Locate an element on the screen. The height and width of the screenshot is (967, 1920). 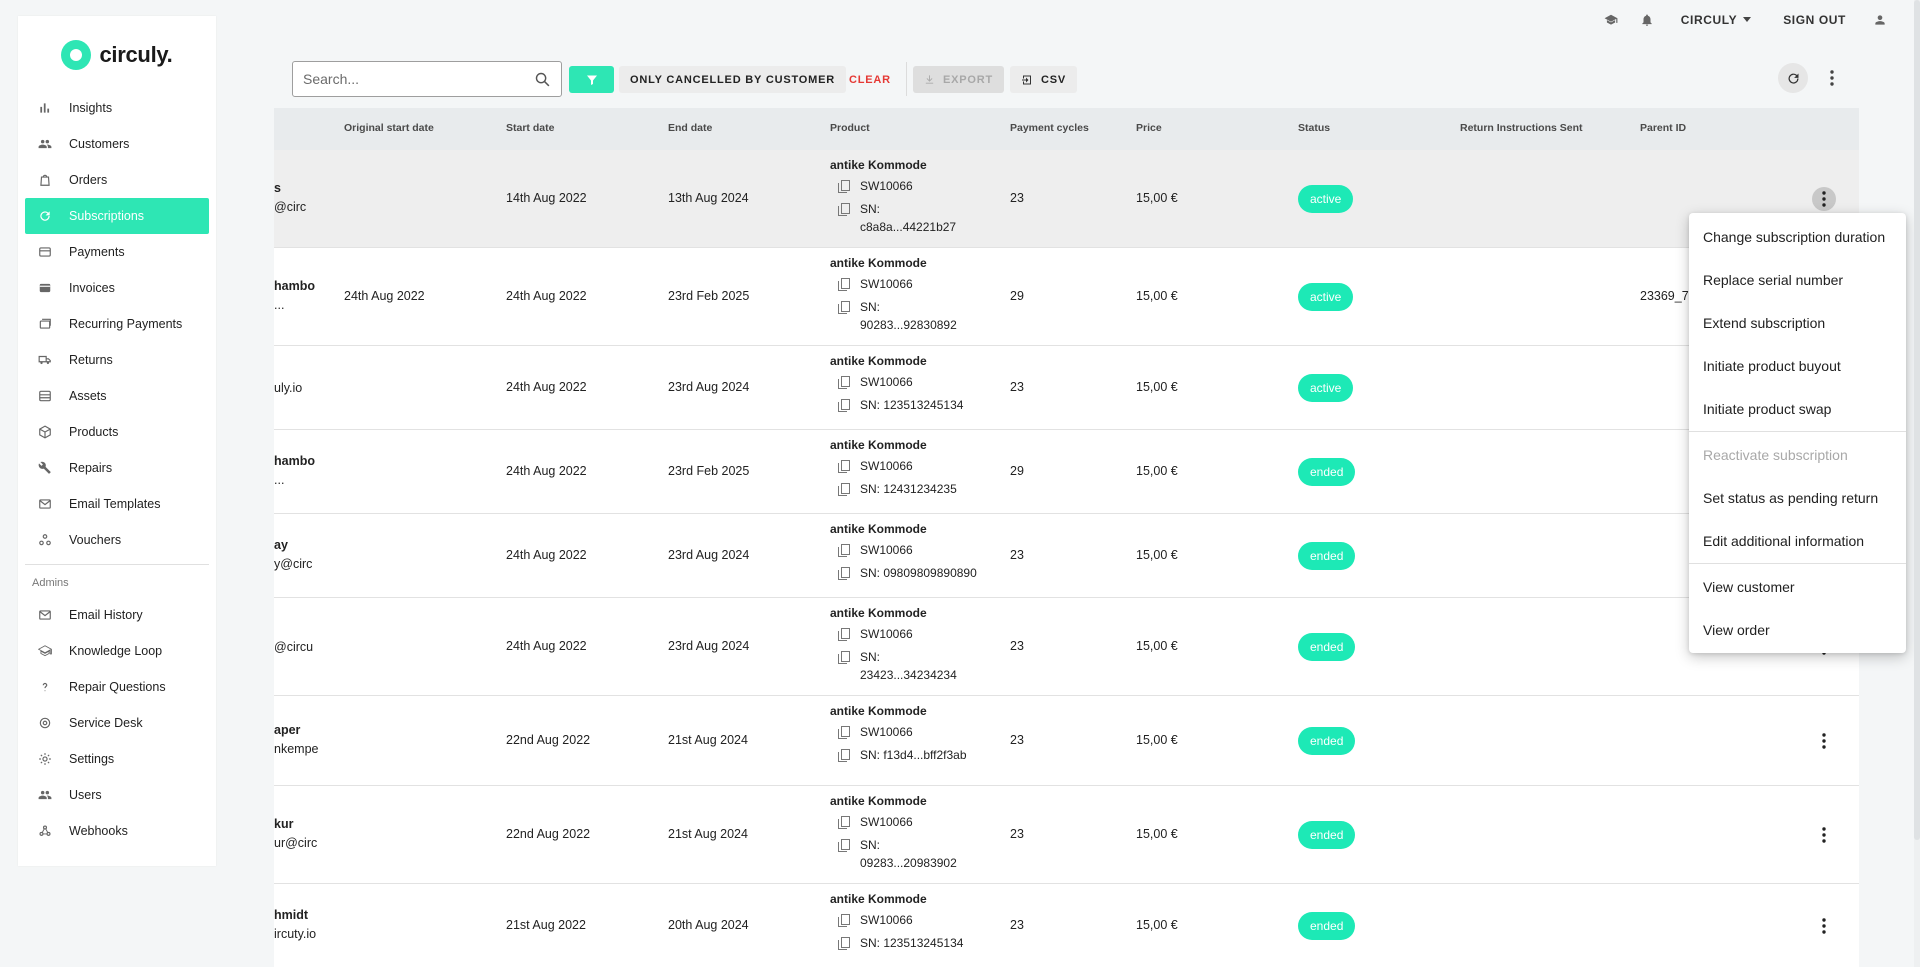
sidebar-item-invoices: Invoices is located at coordinates (117, 288).